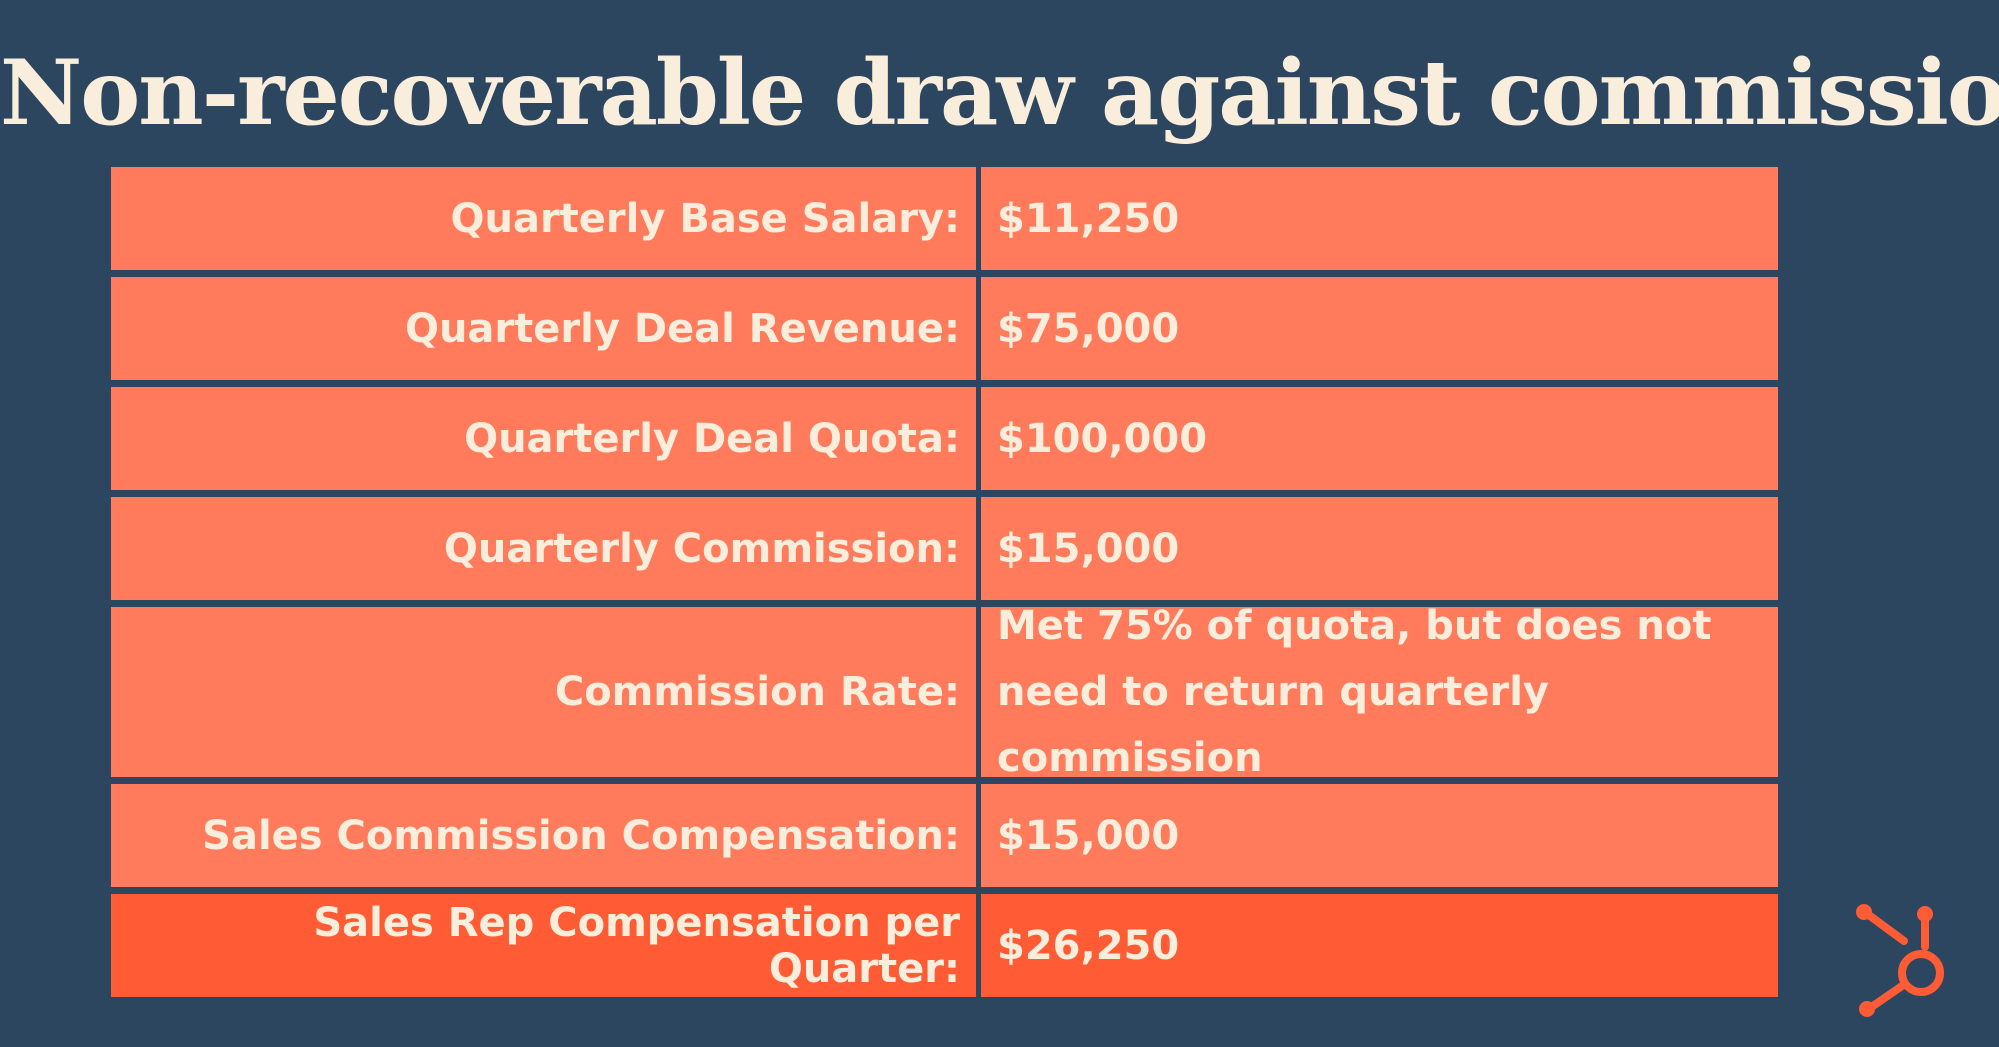 The width and height of the screenshot is (1999, 1047). Describe the element at coordinates (1379, 438) in the screenshot. I see `row-value: $100,000` at that location.